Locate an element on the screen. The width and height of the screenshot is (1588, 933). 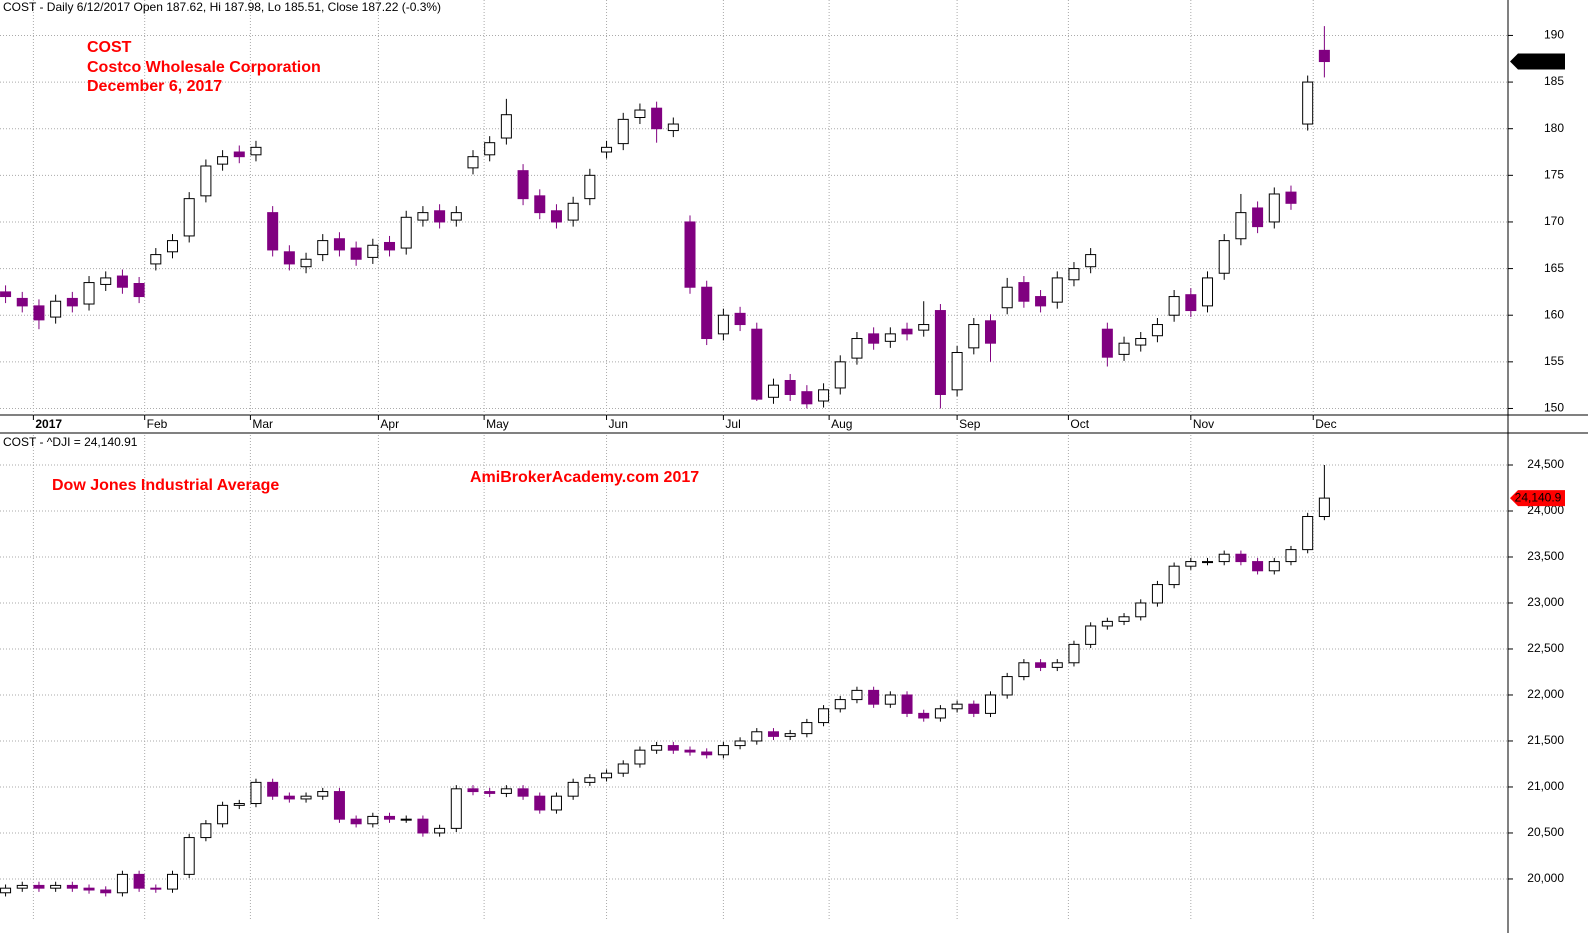
last-value-label: 24,140.9 is located at coordinates (1538, 497).